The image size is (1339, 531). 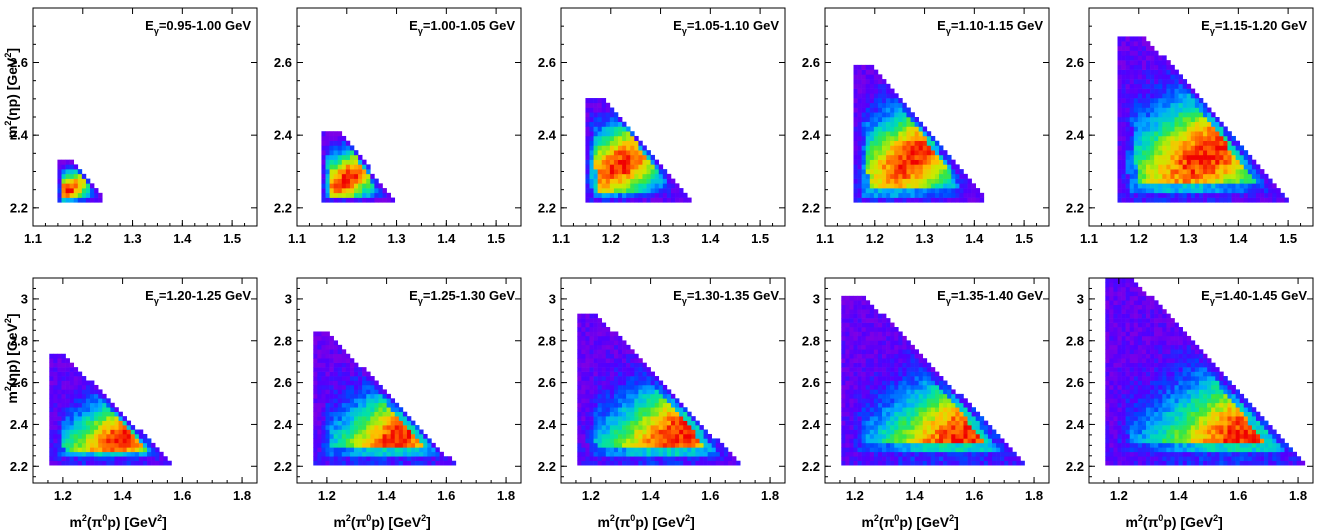 I want to click on x-tick-label: 1.3, so click(x=1189, y=238).